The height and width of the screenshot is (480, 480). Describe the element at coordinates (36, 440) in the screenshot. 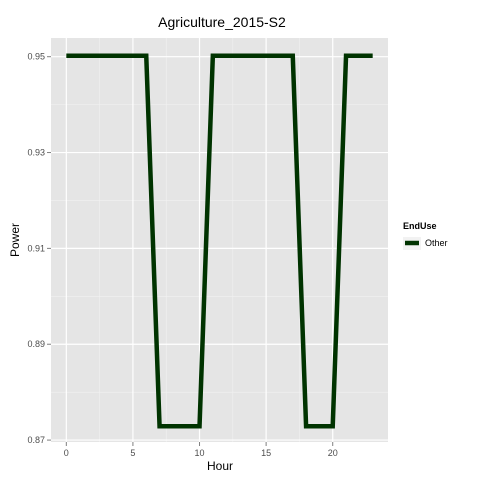

I see `y-tick-label: 0.87` at that location.